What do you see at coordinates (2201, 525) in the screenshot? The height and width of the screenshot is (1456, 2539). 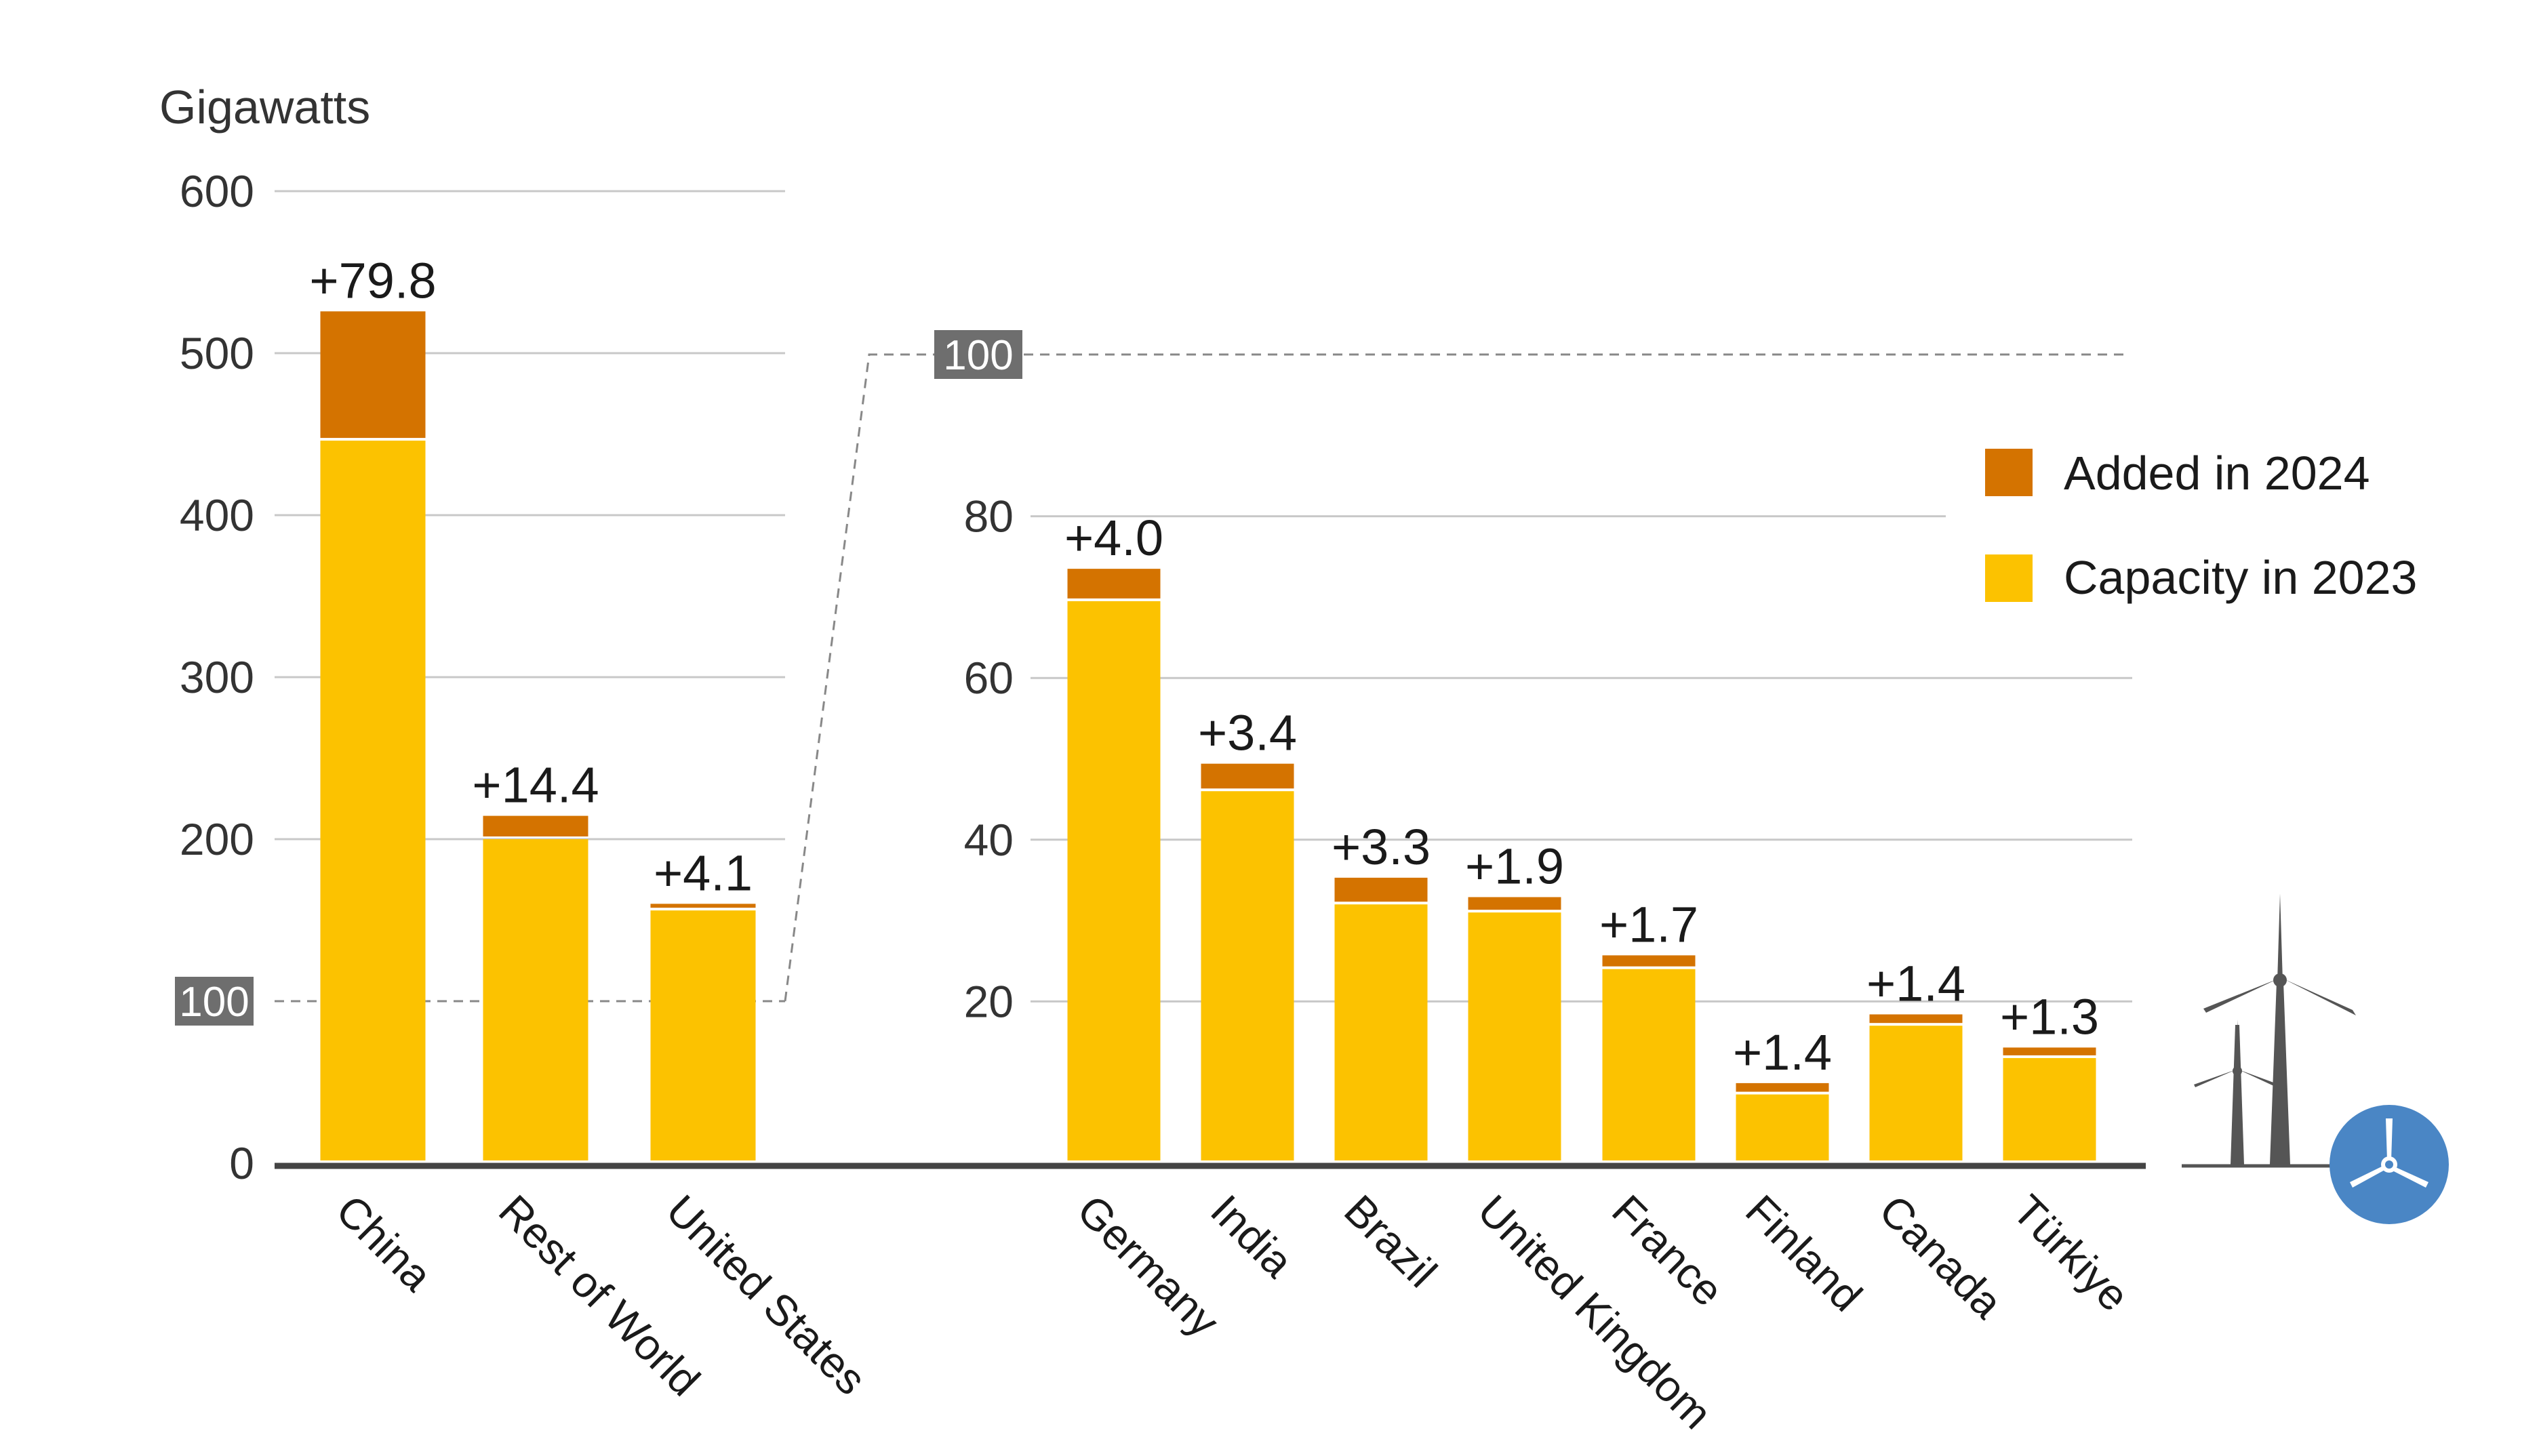 I see `legend: Added in 2024 Capacity in 2023` at bounding box center [2201, 525].